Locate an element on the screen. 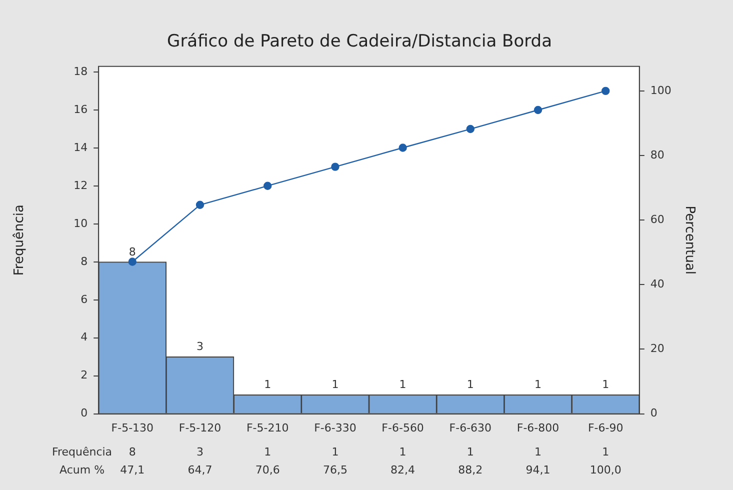 Image resolution: width=733 pixels, height=490 pixels. y-axis-title: Frequência is located at coordinates (20, 240).